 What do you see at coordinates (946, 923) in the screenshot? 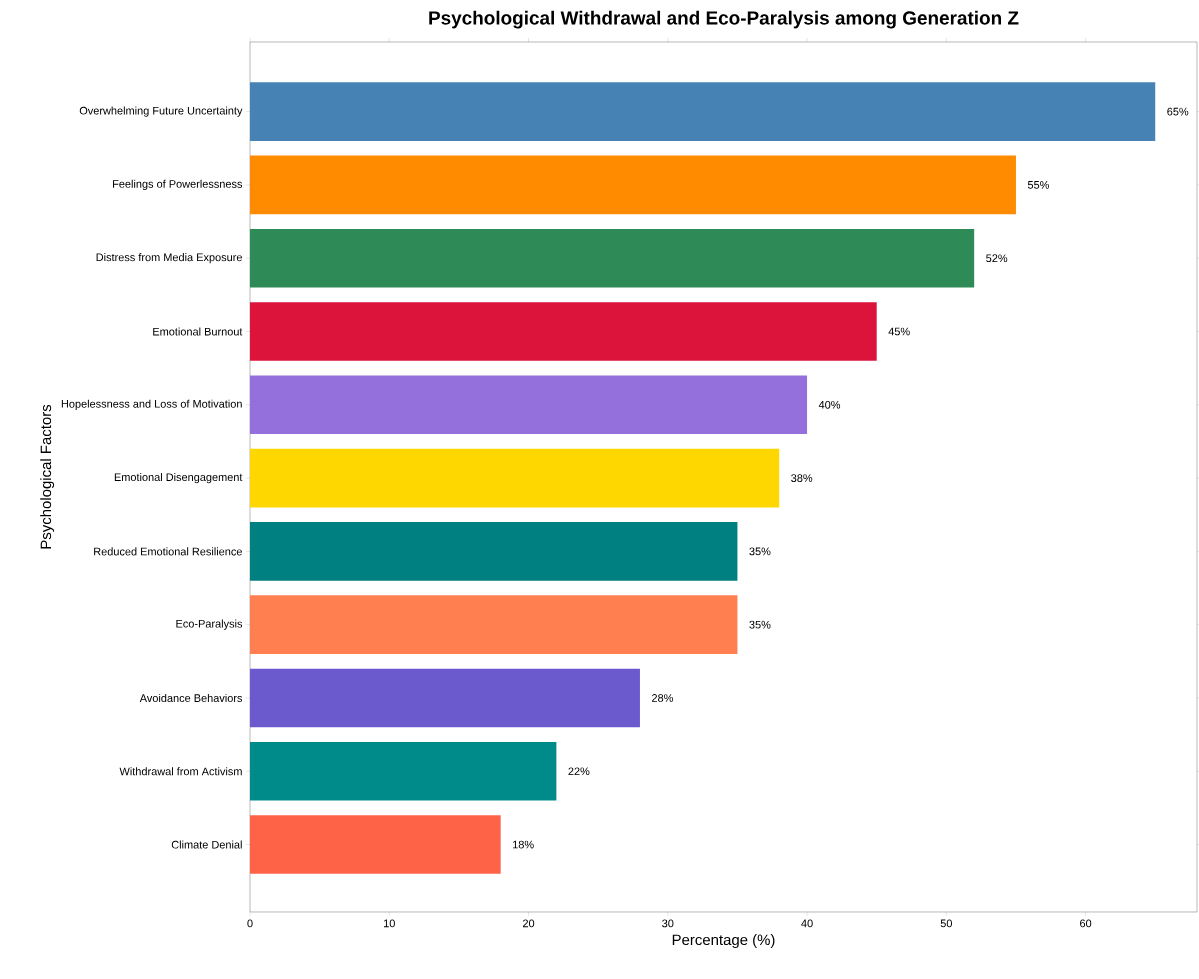
I see `x-tick-label: 50` at bounding box center [946, 923].